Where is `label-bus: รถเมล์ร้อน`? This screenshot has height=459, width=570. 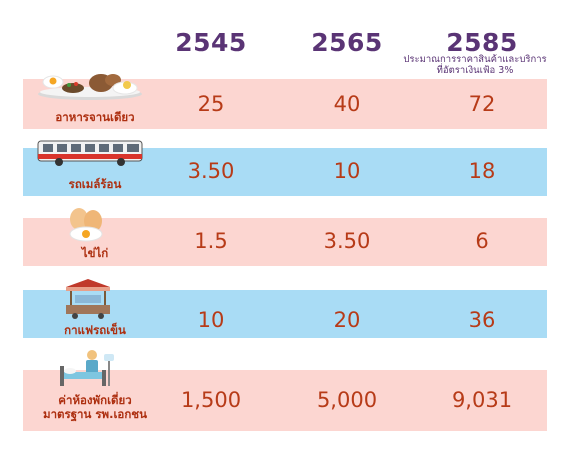
label-bus: รถเมล์ร้อน is located at coordinates (95, 184).